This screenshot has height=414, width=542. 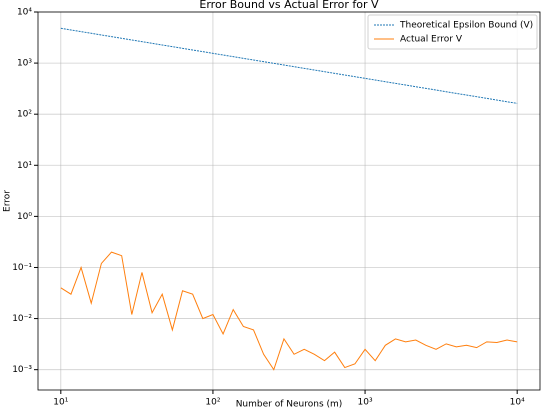 What do you see at coordinates (365, 403) in the screenshot?
I see `x-tick-label: 10³` at bounding box center [365, 403].